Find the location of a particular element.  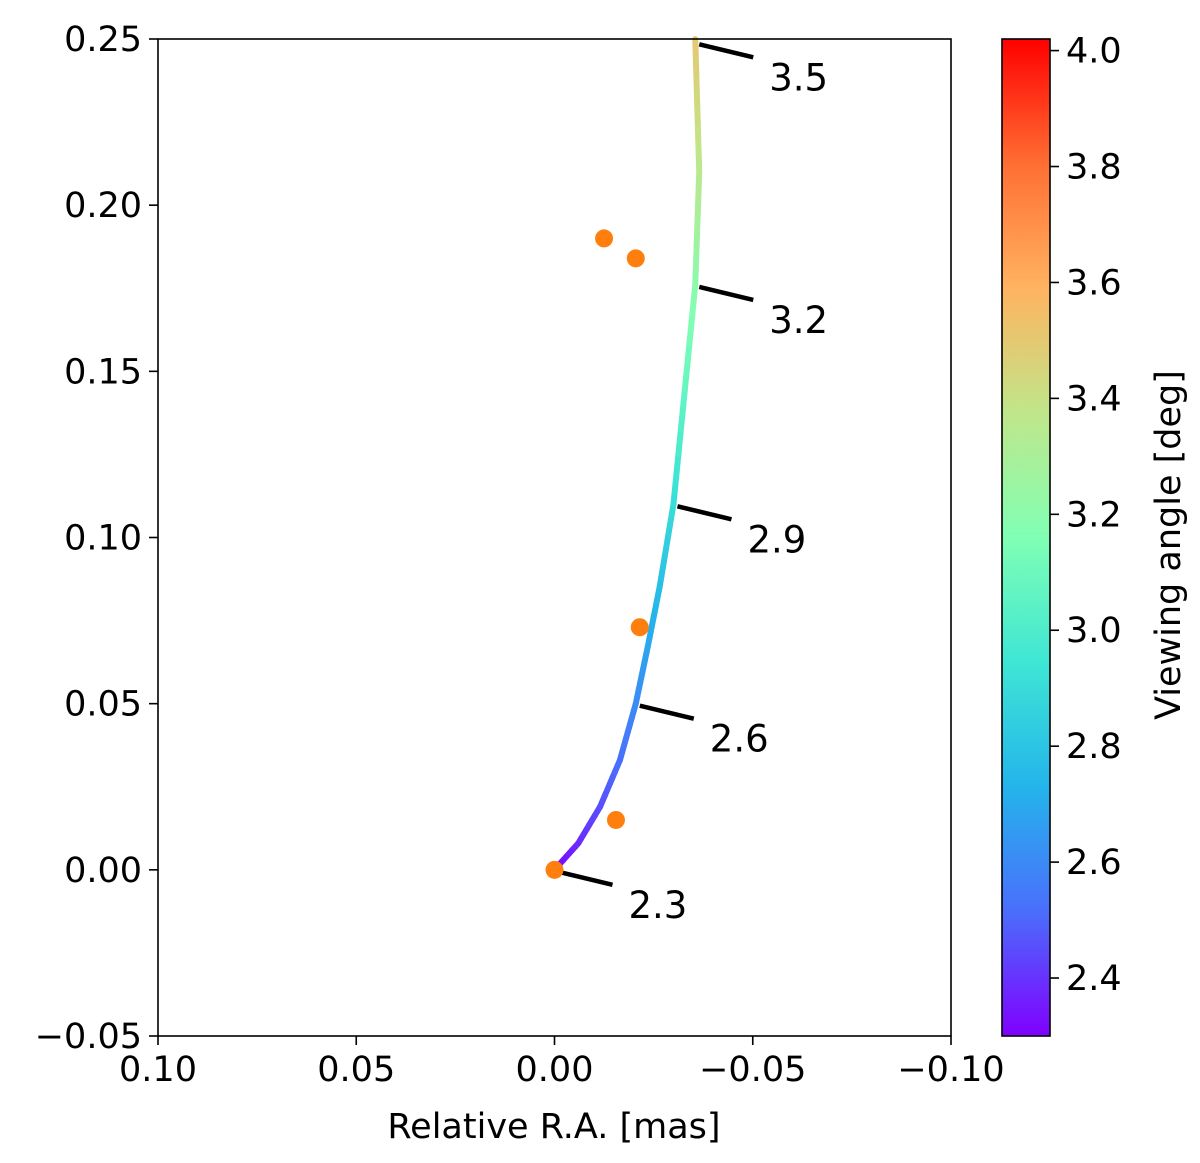

y-tick-label: 0.00 is located at coordinates (103, 871).